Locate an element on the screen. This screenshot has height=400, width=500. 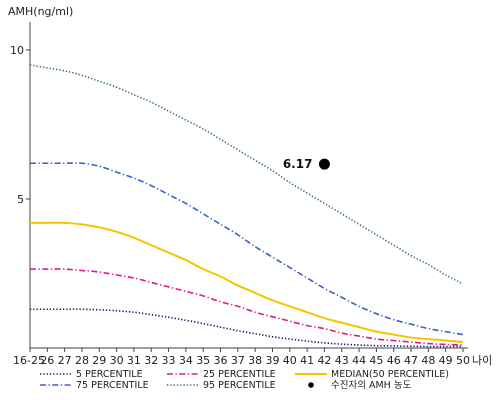
legend-marker-dot is located at coordinates (311, 385).